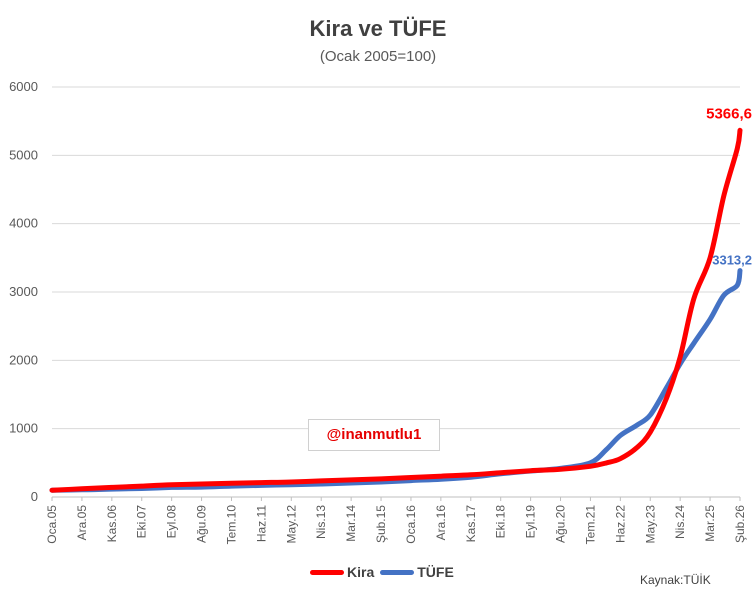  I want to click on x-tick-label-2: Kas.06, so click(112, 524).